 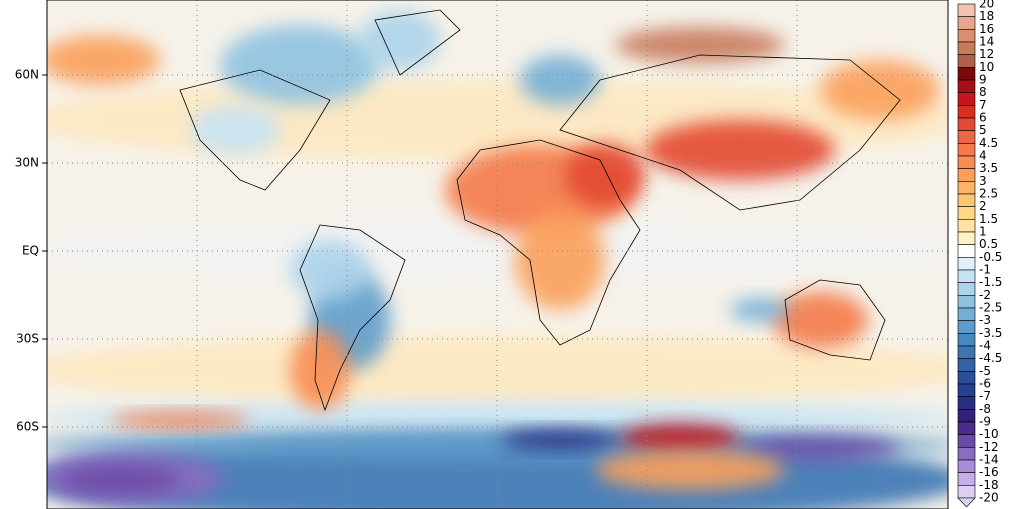 What do you see at coordinates (989, 460) in the screenshot?
I see `colorbar-label: -14` at bounding box center [989, 460].